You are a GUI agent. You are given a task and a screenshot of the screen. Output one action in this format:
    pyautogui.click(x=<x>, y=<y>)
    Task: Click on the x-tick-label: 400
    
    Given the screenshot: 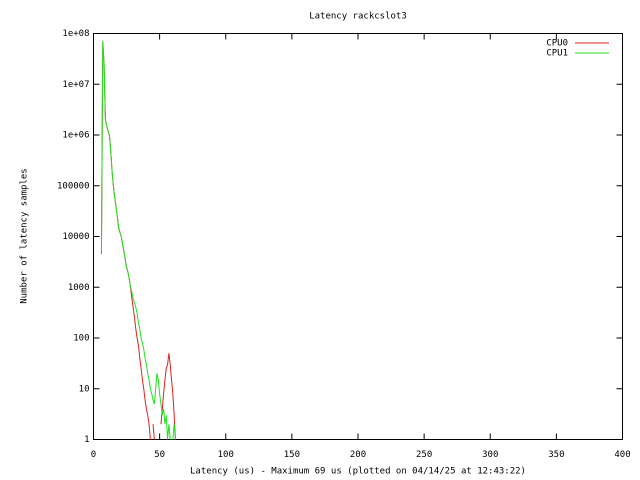 What is the action you would take?
    pyautogui.click(x=622, y=455)
    